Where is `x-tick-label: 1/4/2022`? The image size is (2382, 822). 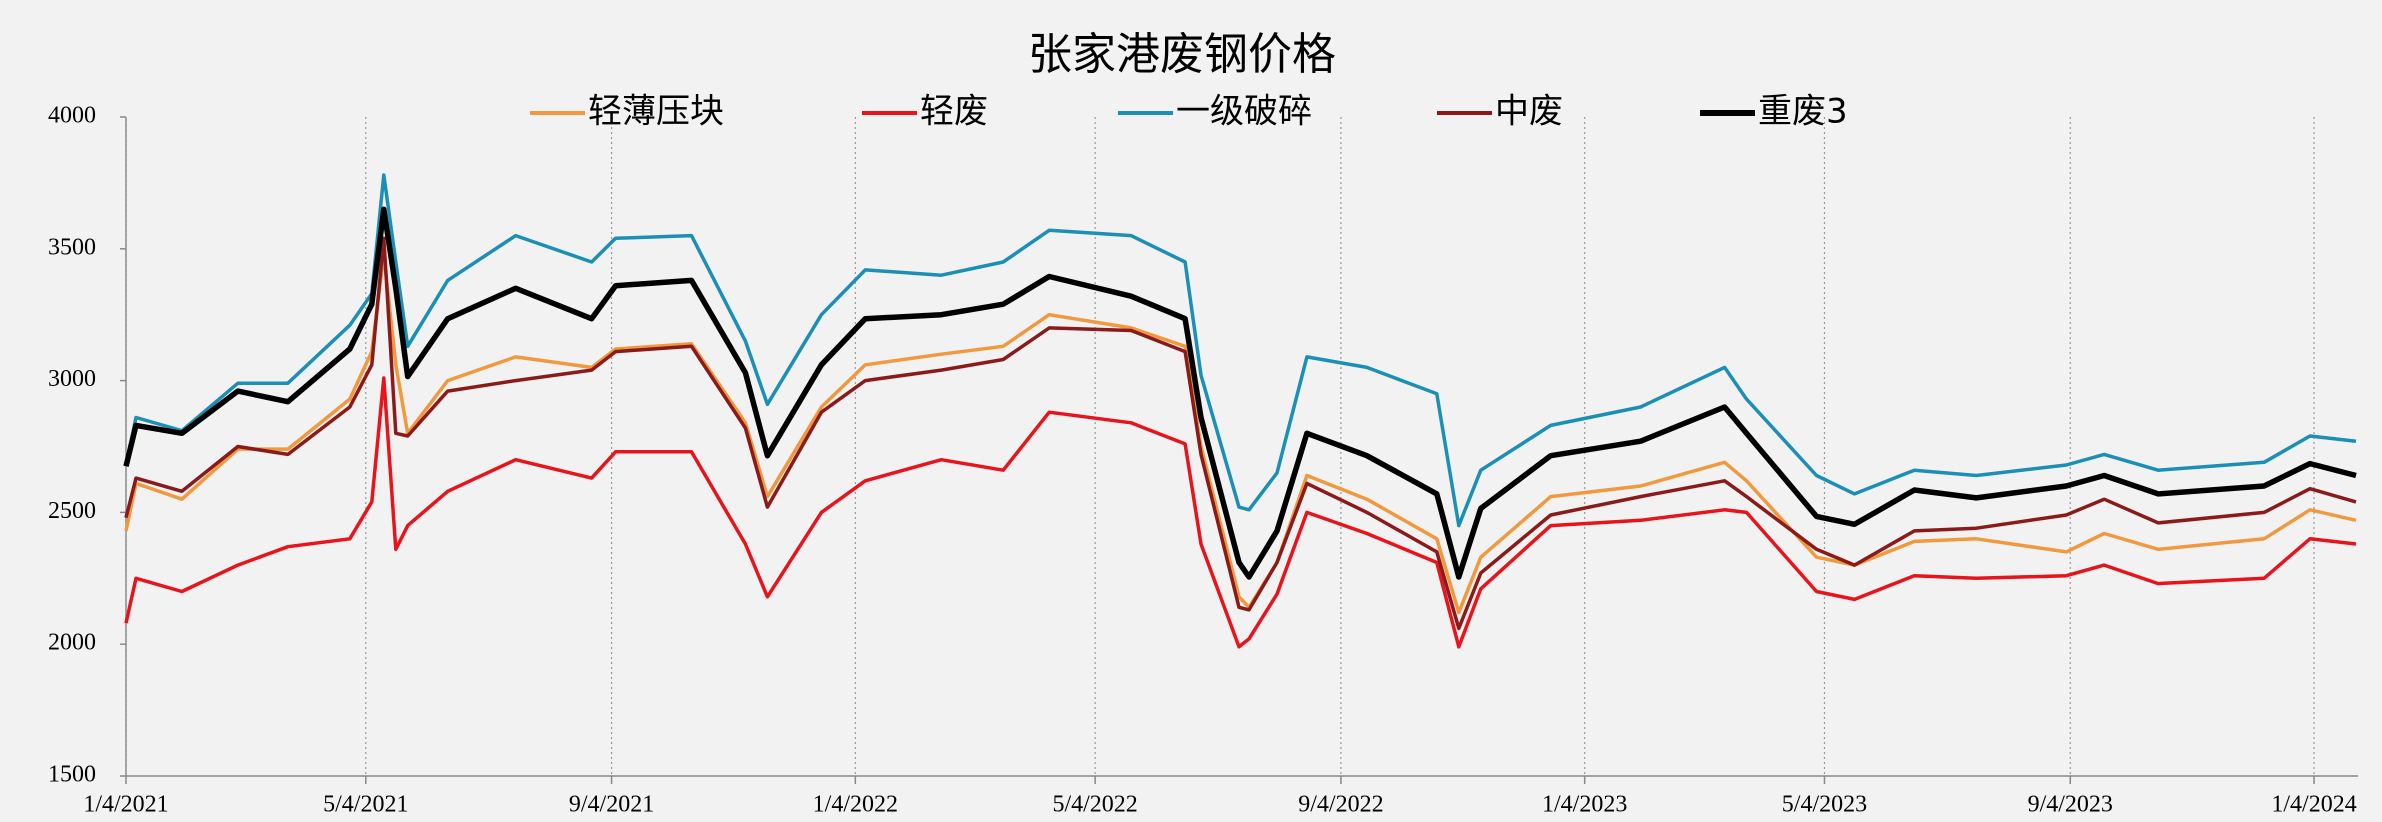
x-tick-label: 1/4/2022 is located at coordinates (855, 805).